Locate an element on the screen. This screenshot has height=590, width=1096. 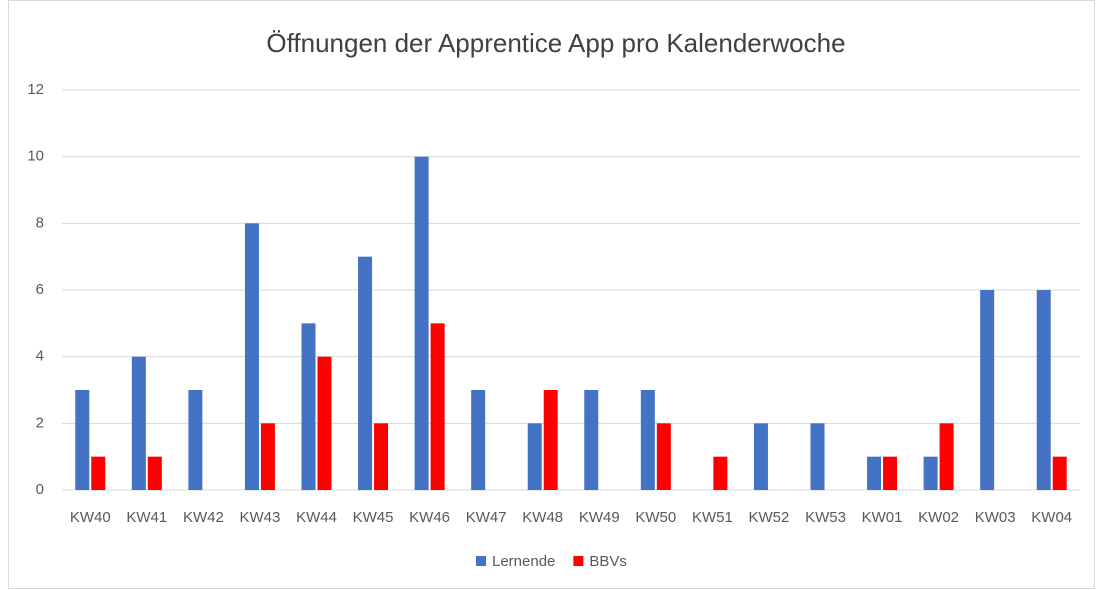
x-tick-label: KW02 is located at coordinates (938, 517).